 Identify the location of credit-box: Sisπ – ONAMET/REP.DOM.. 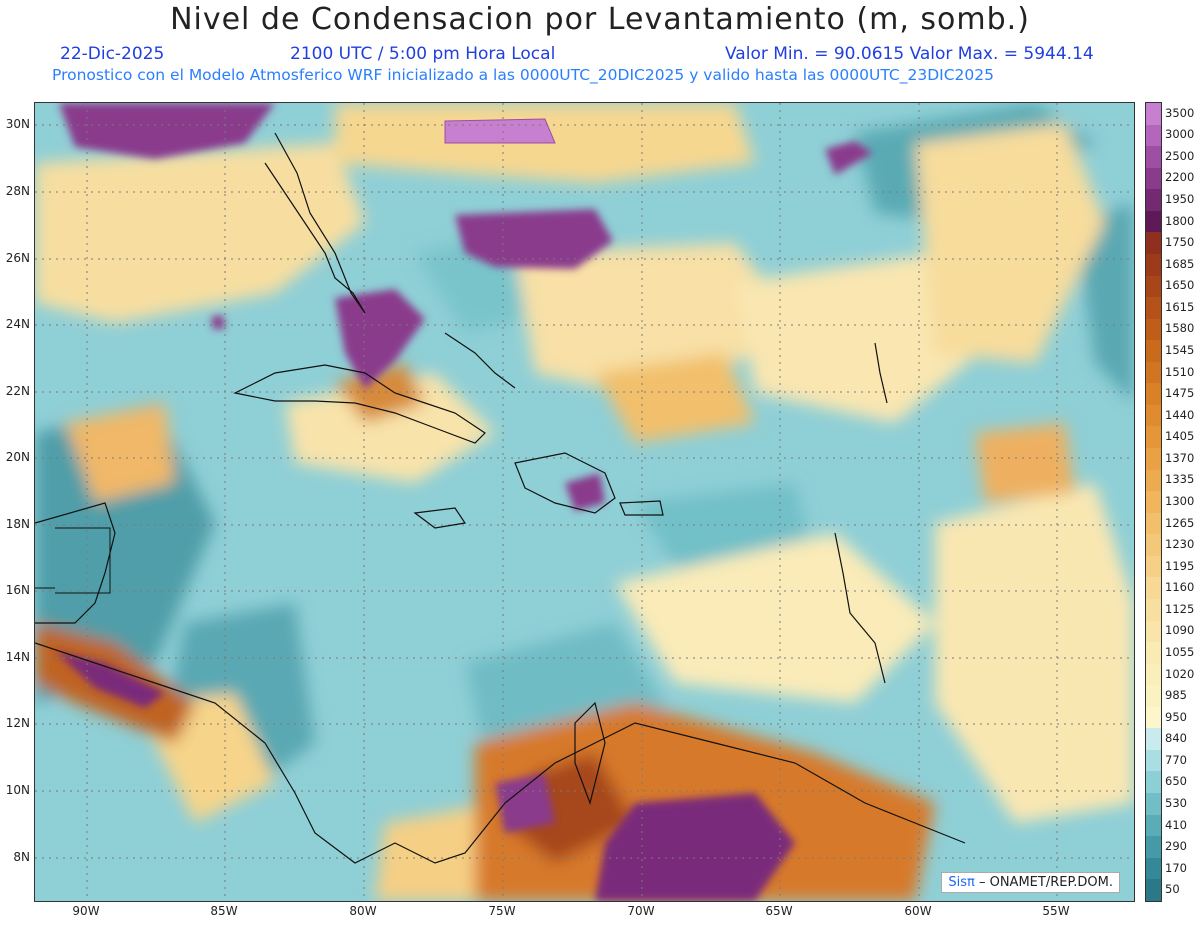
(1030, 882).